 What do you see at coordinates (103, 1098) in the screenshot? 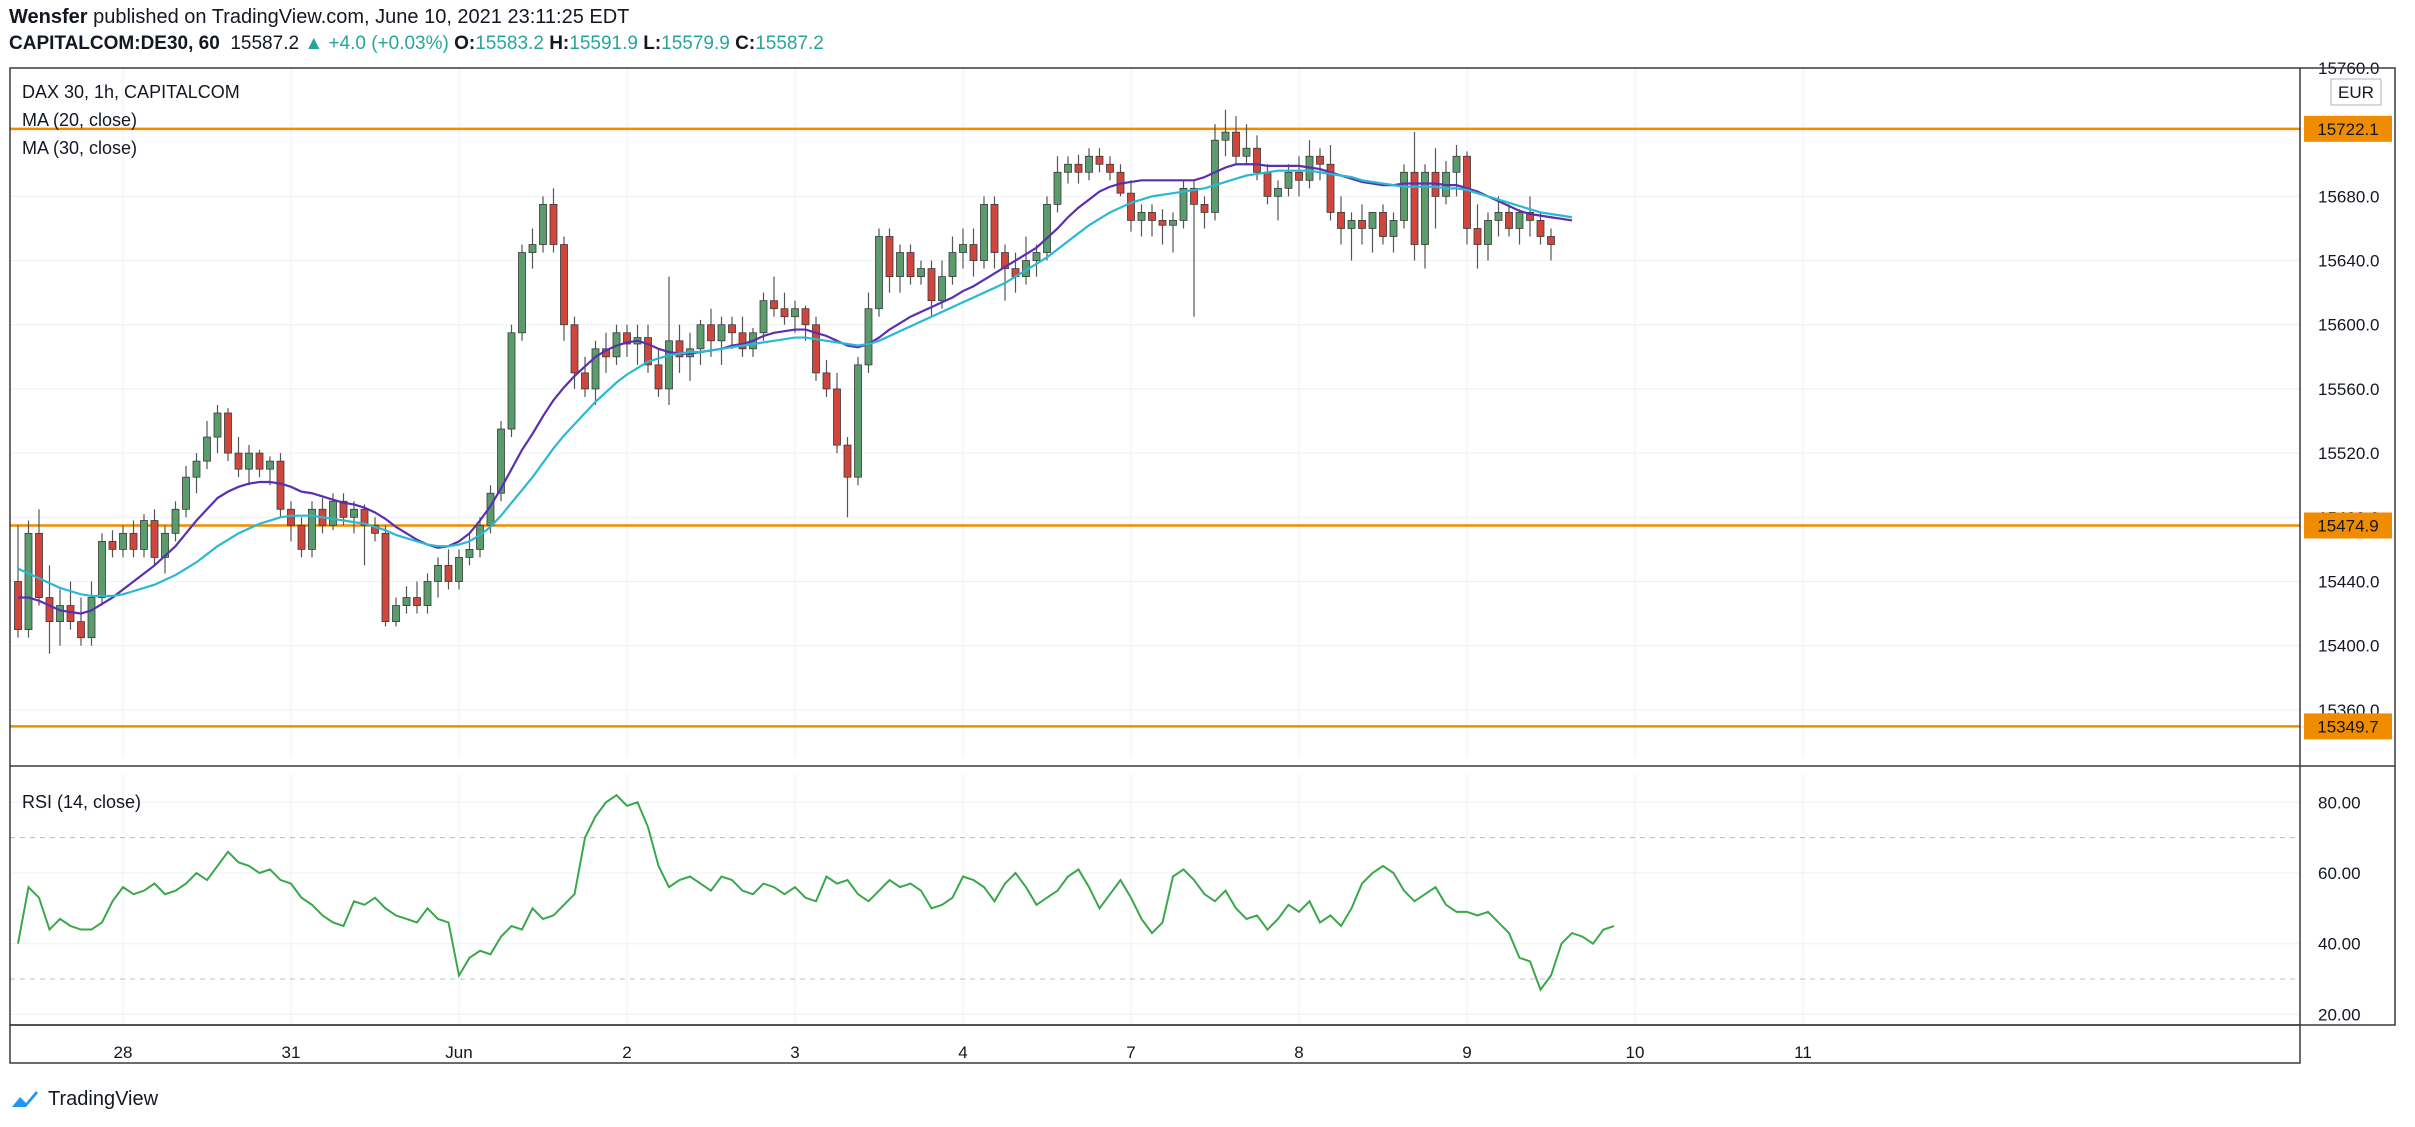
I see `brand-name: TradingView` at bounding box center [103, 1098].